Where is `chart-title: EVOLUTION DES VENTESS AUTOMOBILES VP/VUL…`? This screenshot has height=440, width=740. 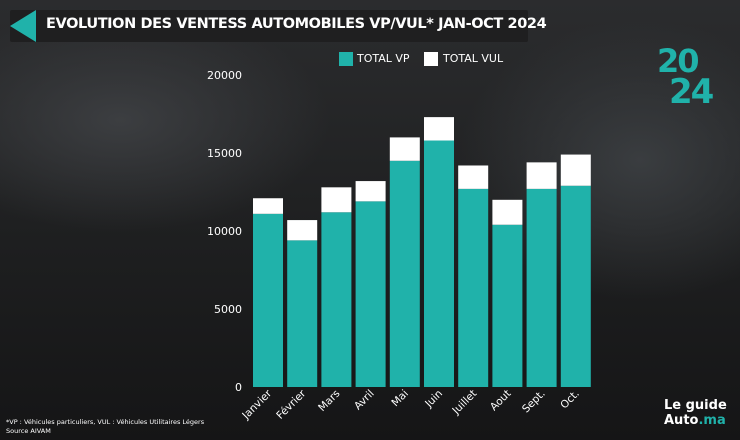
chart-title: EVOLUTION DES VENTESS AUTOMOBILES VP/VUL… is located at coordinates (296, 24).